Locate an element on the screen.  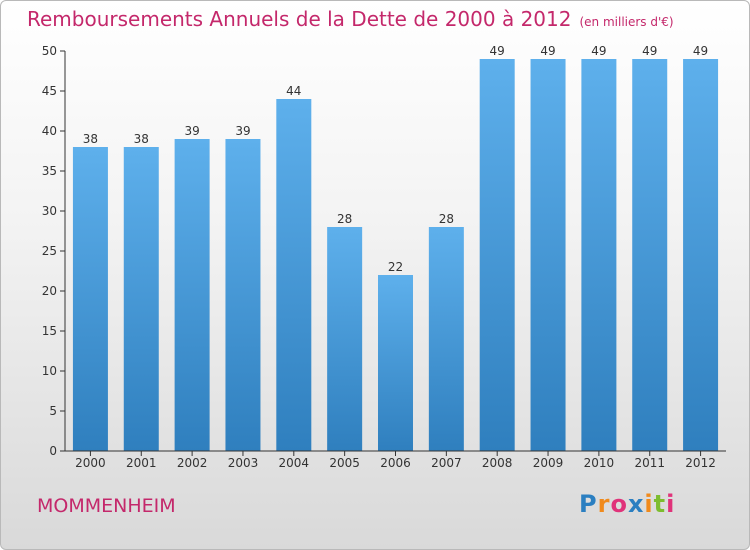
x-tick-label-2010: 2010 is located at coordinates (599, 463).